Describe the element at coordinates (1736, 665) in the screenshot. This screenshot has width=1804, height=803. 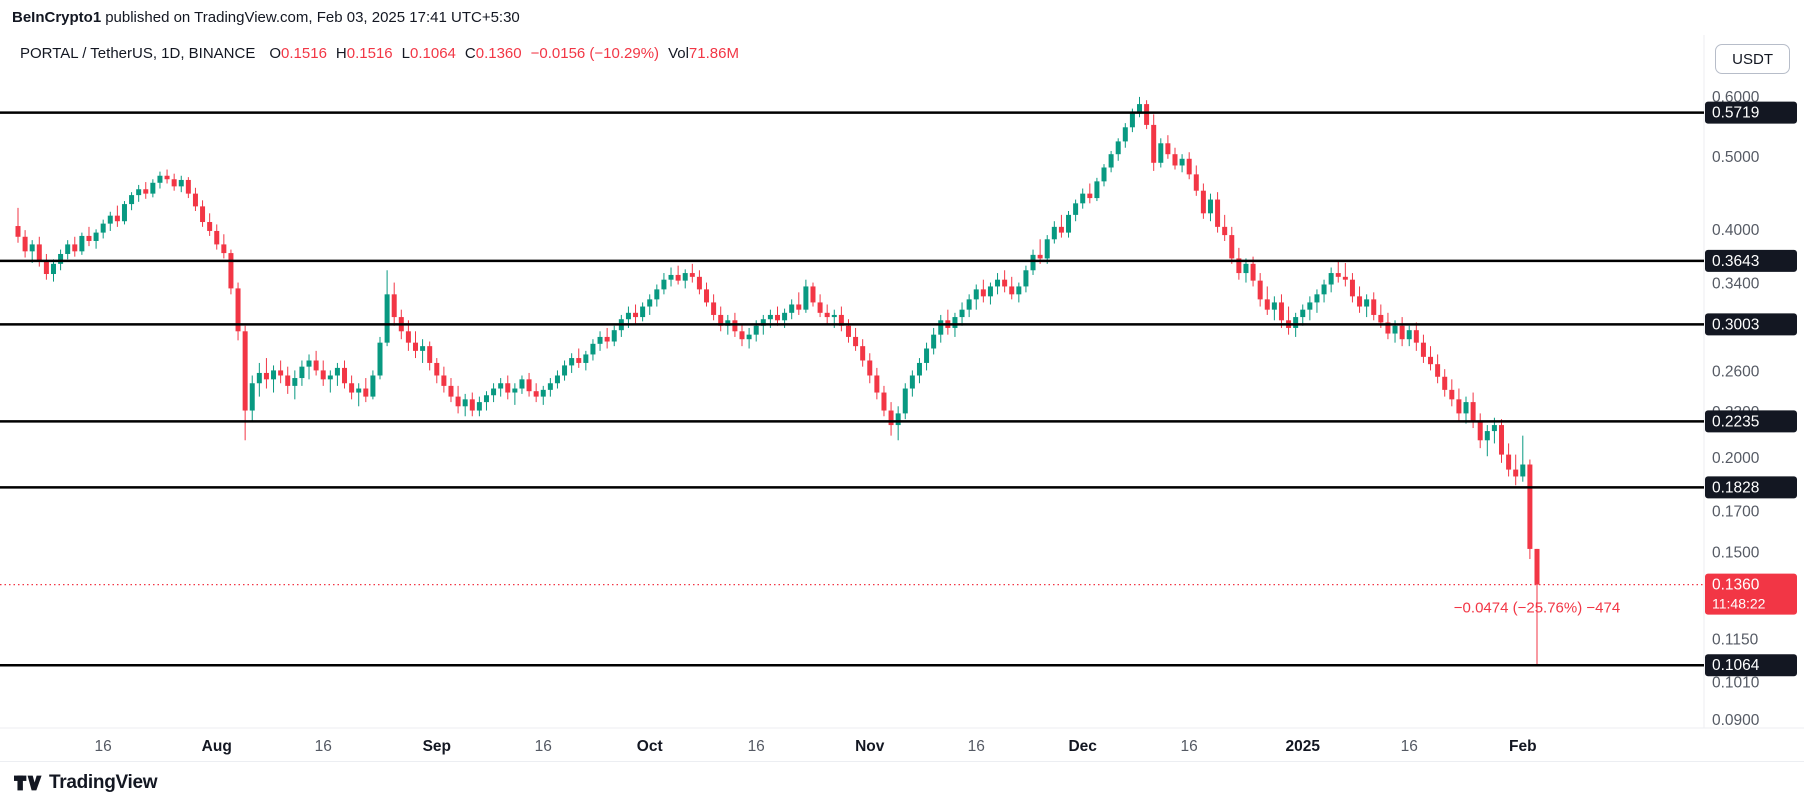
I see `svg-text: 0.1064` at that location.